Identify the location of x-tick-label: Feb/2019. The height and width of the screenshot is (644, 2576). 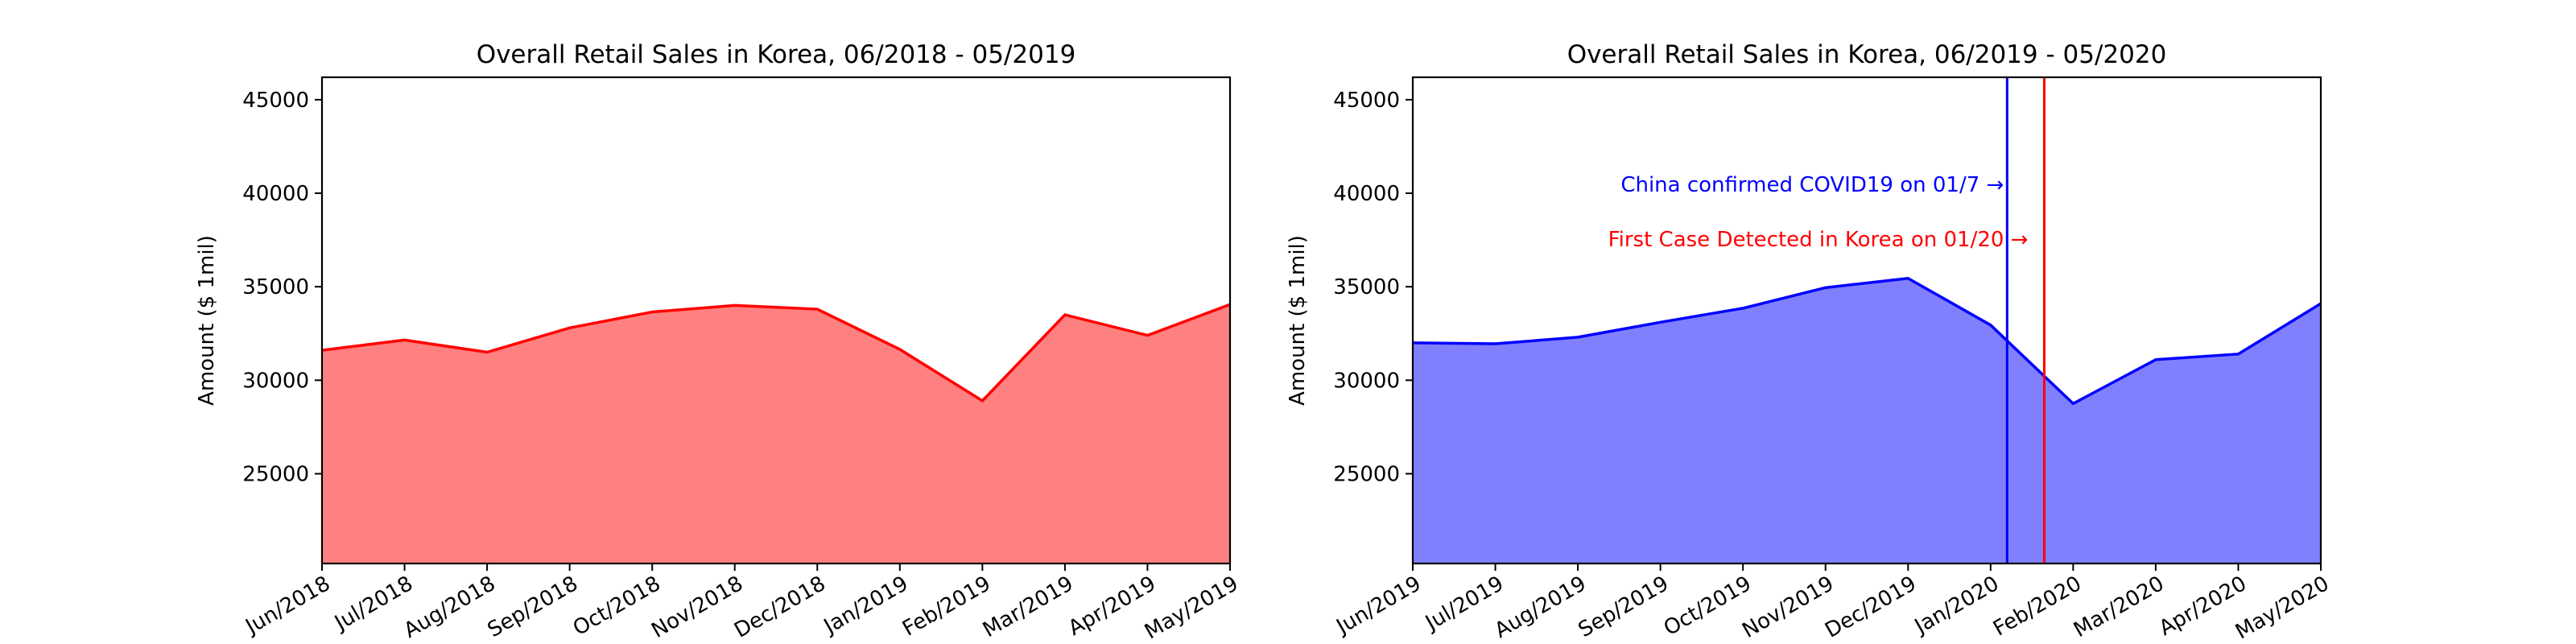
(946, 606).